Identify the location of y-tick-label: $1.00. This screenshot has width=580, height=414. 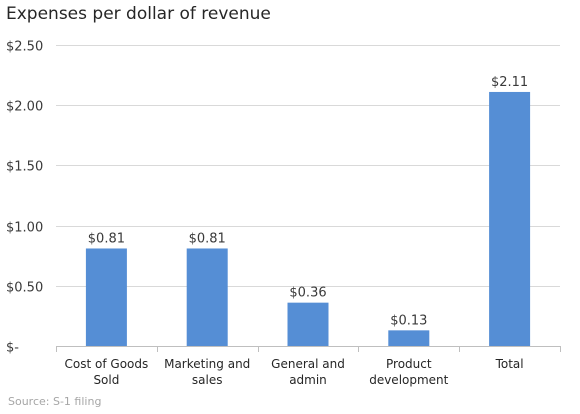
(24, 228).